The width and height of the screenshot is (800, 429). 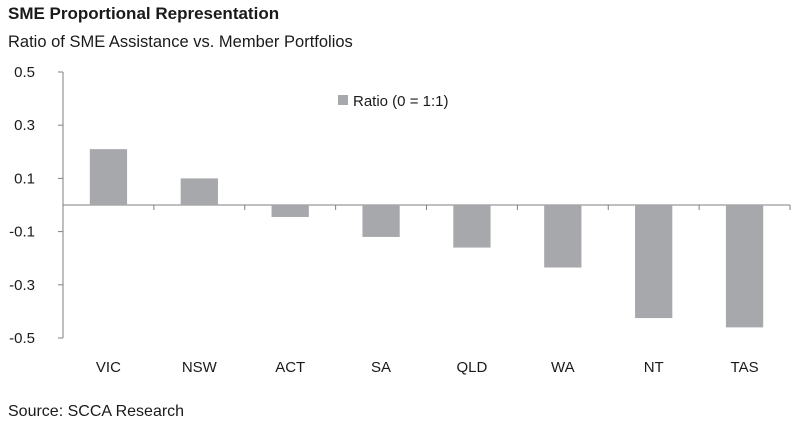 What do you see at coordinates (290, 367) in the screenshot?
I see `x-tick-label: ACT` at bounding box center [290, 367].